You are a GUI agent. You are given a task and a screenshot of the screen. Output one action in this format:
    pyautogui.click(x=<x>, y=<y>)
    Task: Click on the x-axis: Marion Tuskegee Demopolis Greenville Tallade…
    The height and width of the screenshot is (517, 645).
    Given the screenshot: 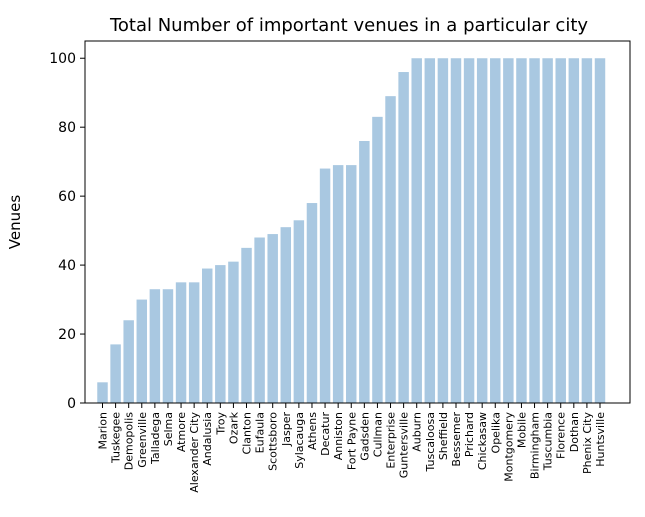 What is the action you would take?
    pyautogui.click(x=352, y=448)
    